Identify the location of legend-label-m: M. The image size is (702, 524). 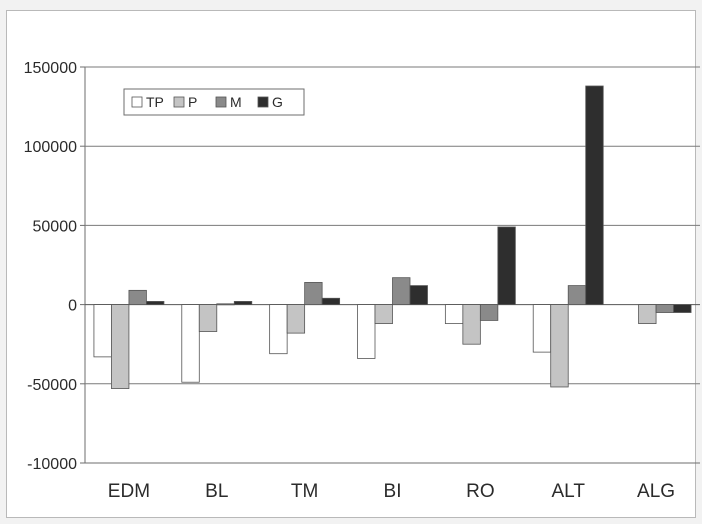
(236, 102).